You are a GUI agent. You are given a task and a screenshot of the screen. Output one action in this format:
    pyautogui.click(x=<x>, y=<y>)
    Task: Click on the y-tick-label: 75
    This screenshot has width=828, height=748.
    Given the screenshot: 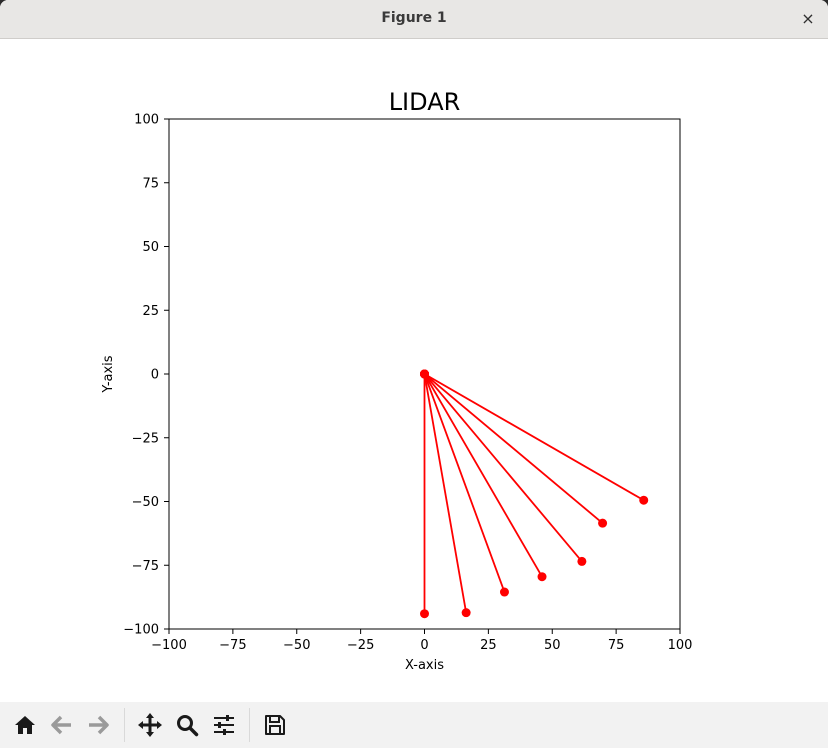 What is the action you would take?
    pyautogui.click(x=150, y=183)
    